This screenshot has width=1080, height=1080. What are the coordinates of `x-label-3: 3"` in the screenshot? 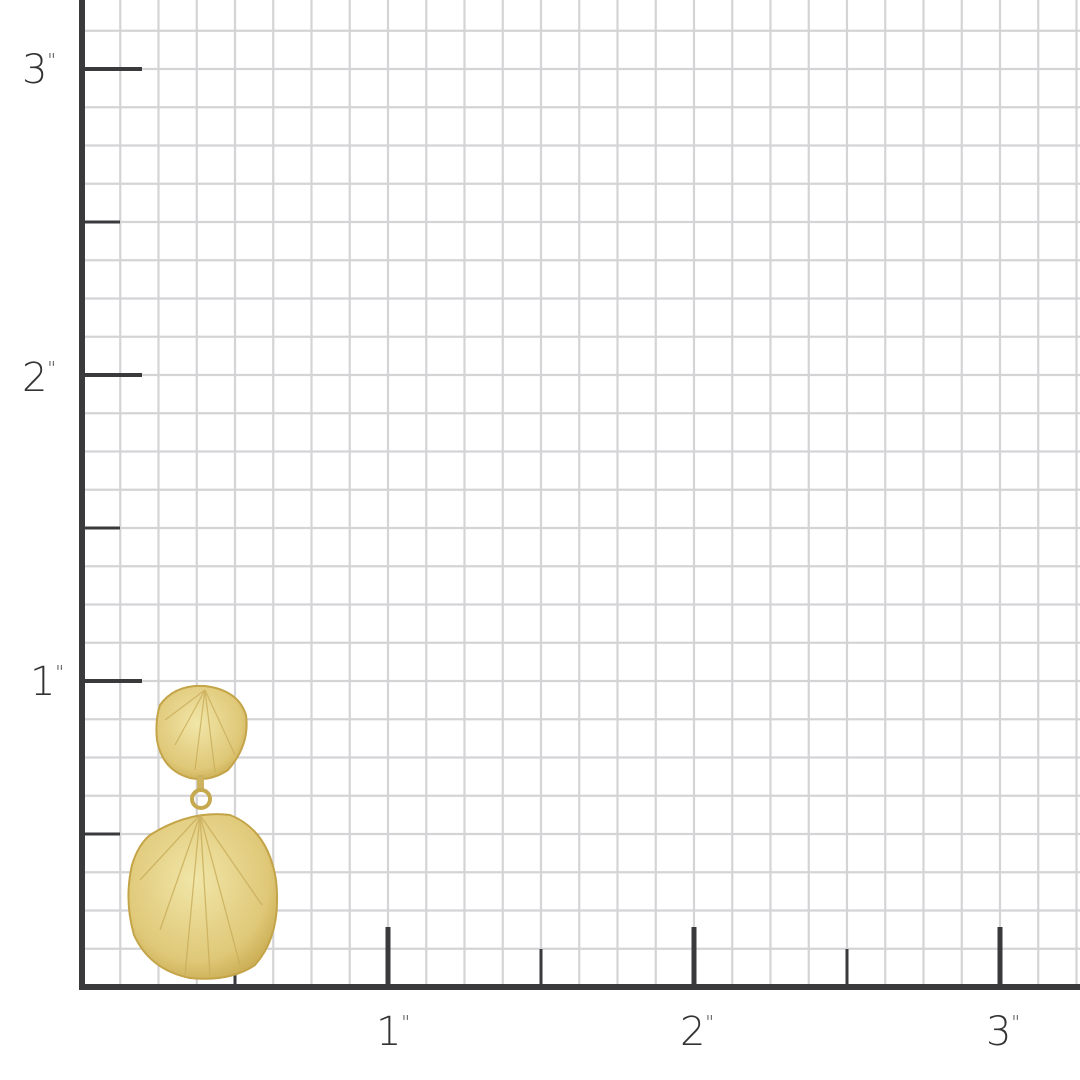 It's located at (1003, 1032).